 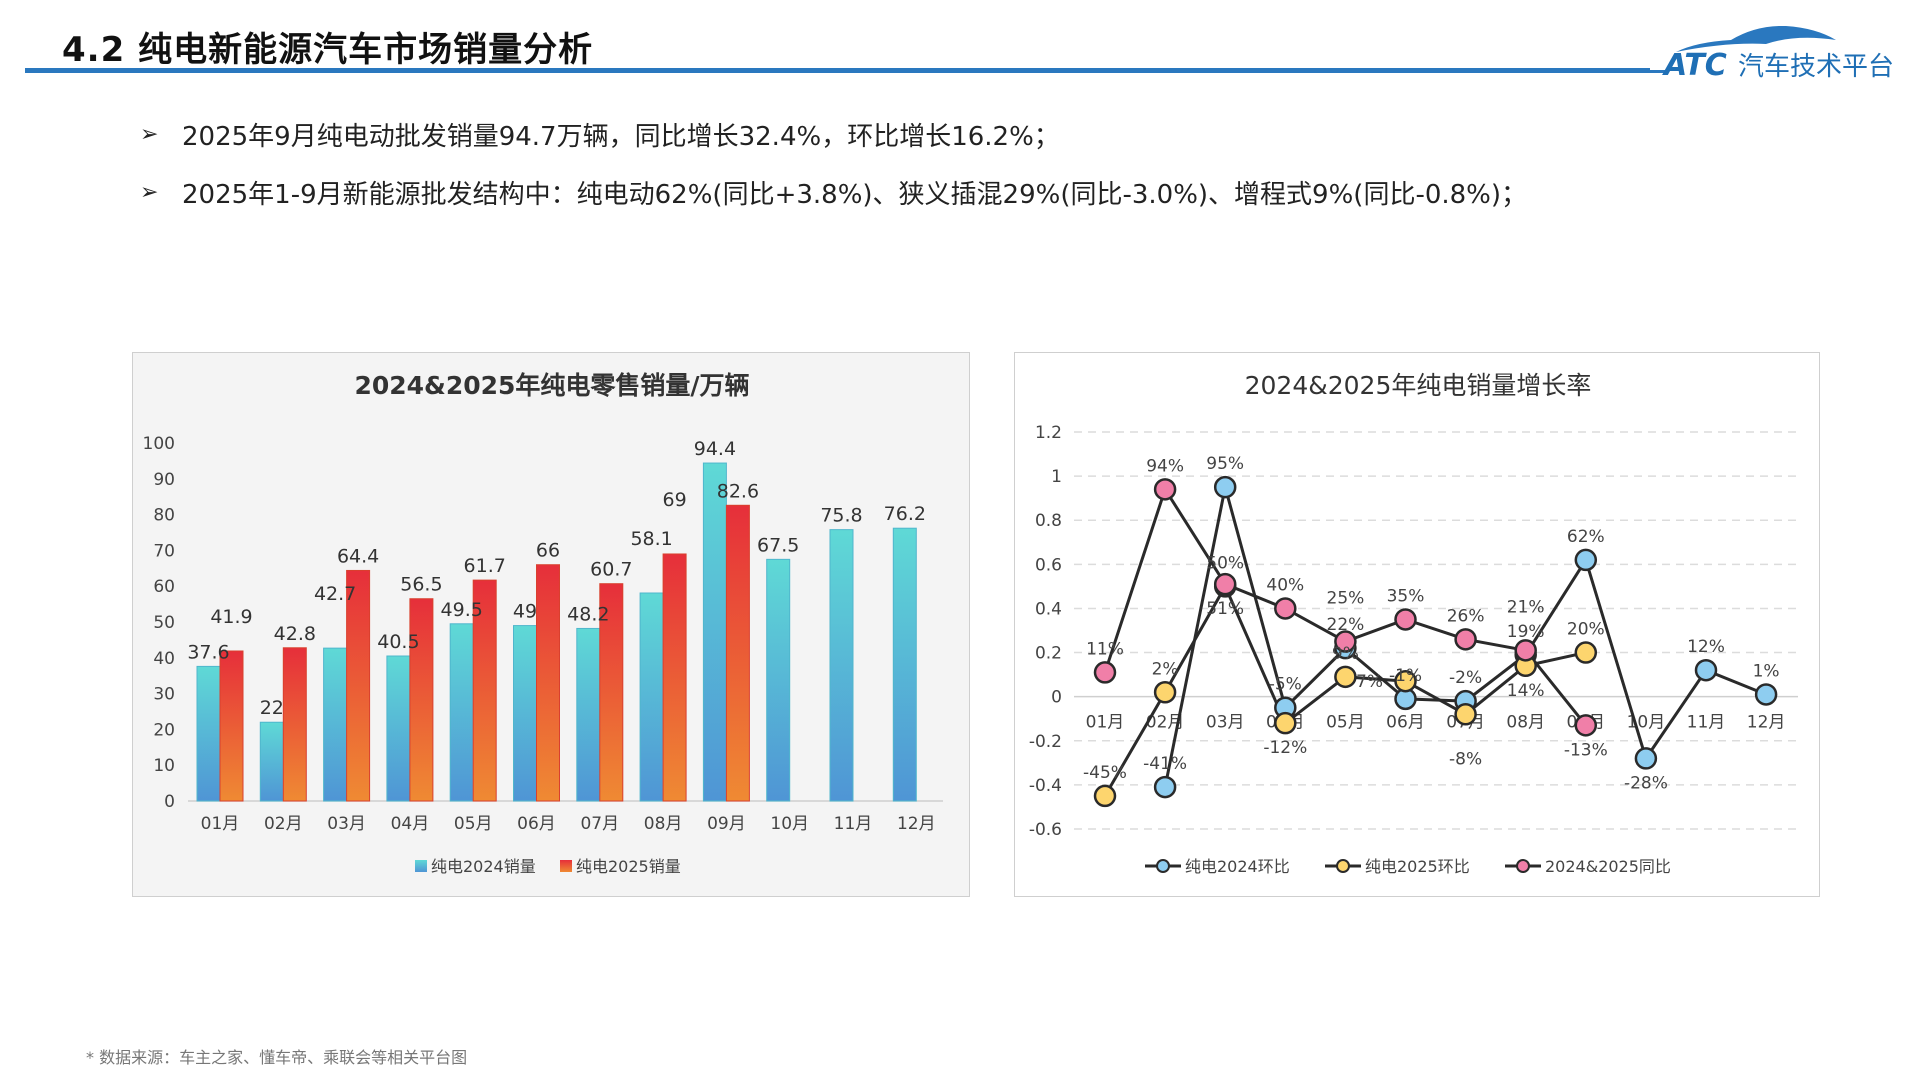 What do you see at coordinates (1048, 654) in the screenshot?
I see `y-tick-label: 0.2` at bounding box center [1048, 654].